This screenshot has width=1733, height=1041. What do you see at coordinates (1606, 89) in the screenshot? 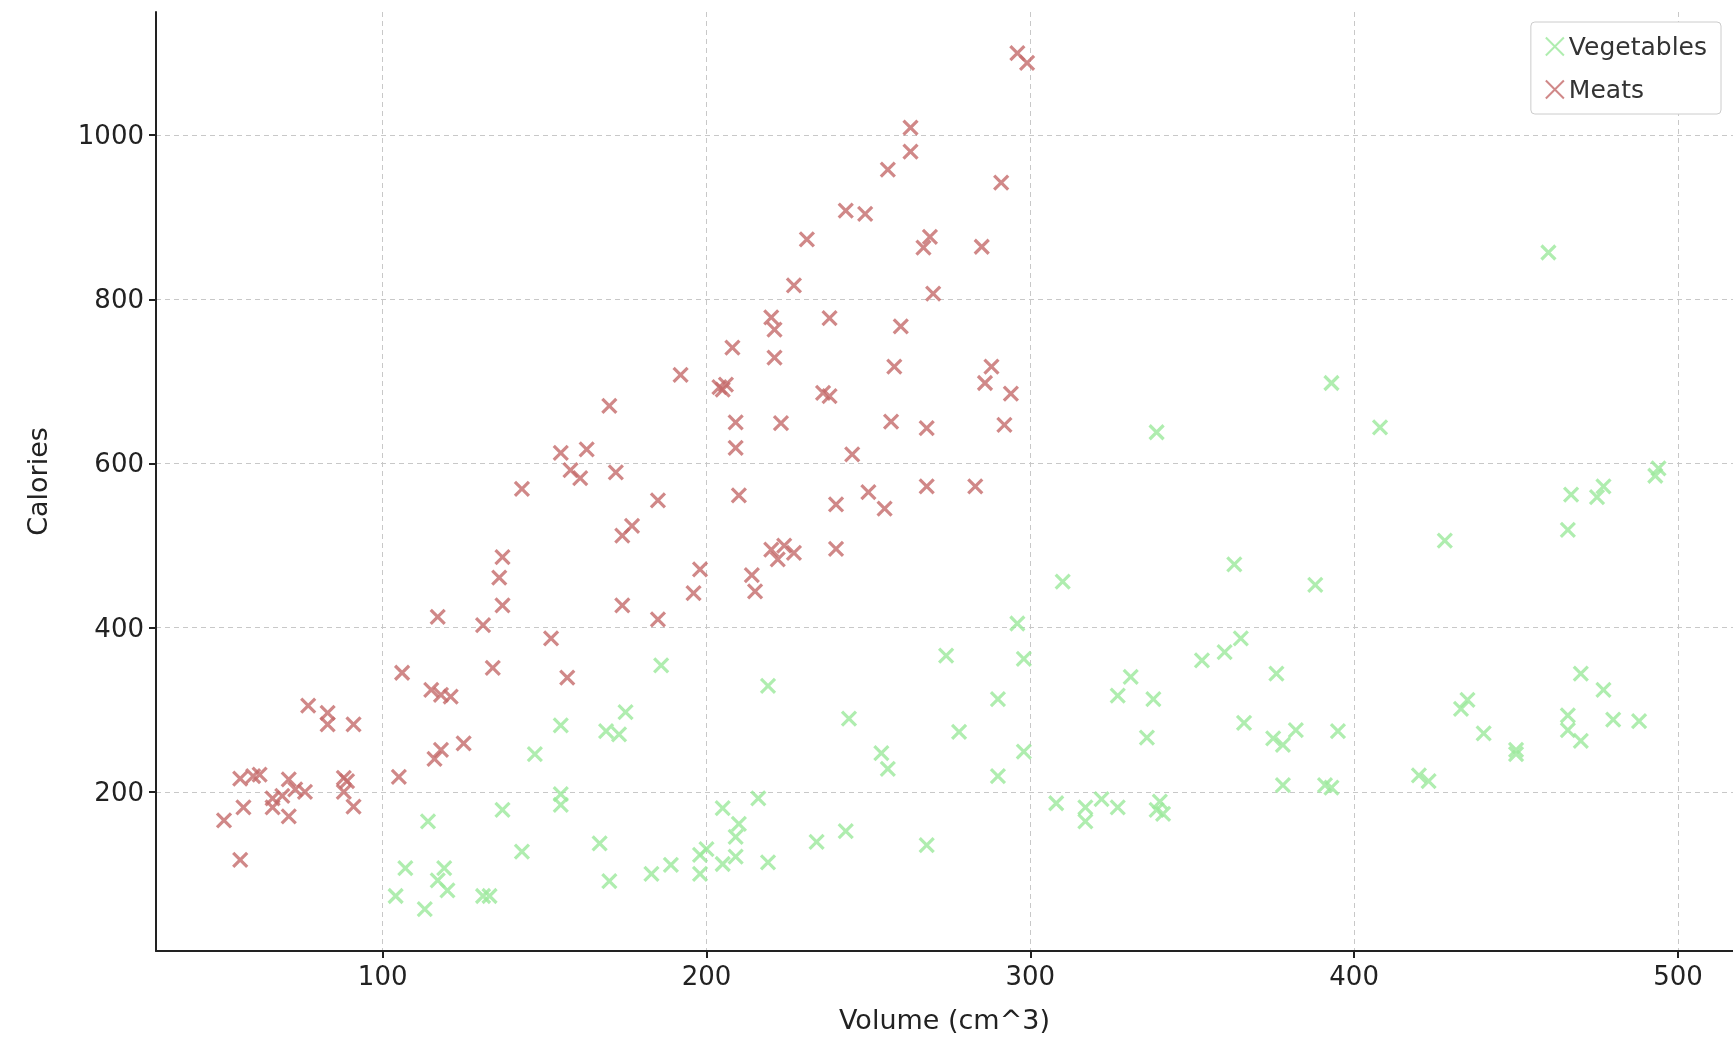
I see `legend-label: Meats` at bounding box center [1606, 89].